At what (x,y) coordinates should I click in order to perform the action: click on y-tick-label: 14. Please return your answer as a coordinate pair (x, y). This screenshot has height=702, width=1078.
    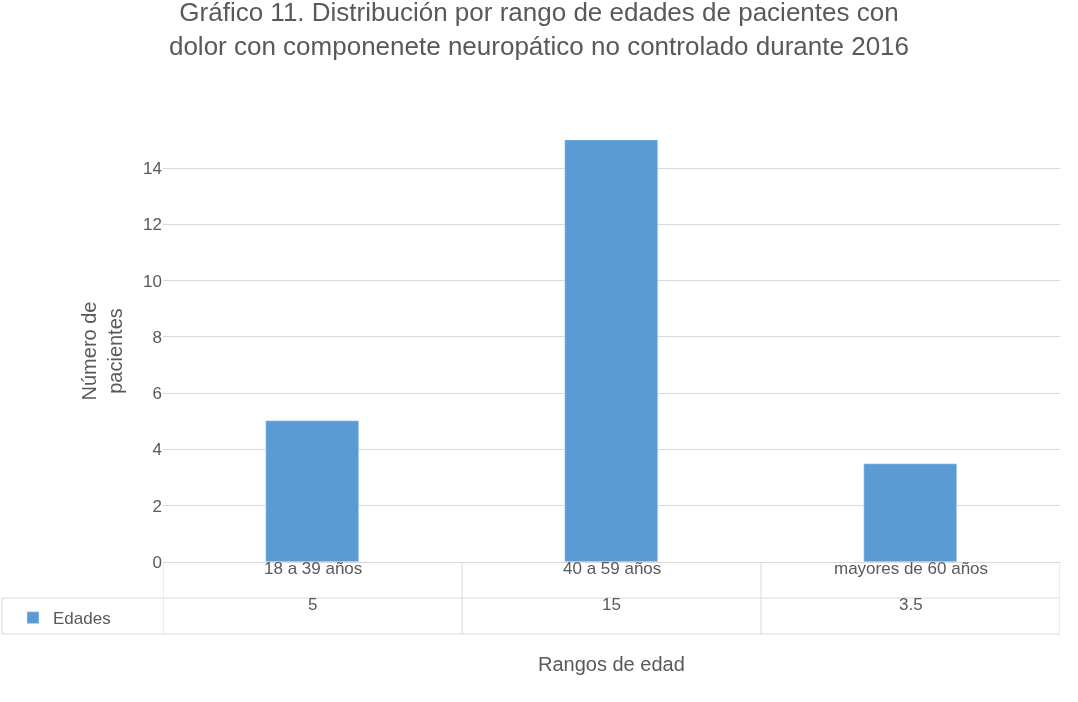
    Looking at the image, I should click on (152, 169).